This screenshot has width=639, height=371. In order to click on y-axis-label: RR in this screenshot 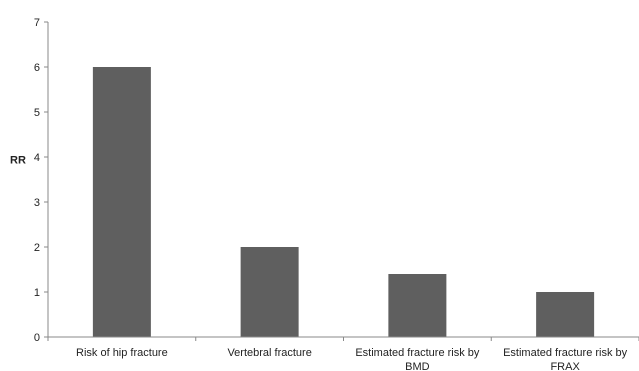, I will do `click(18, 160)`.